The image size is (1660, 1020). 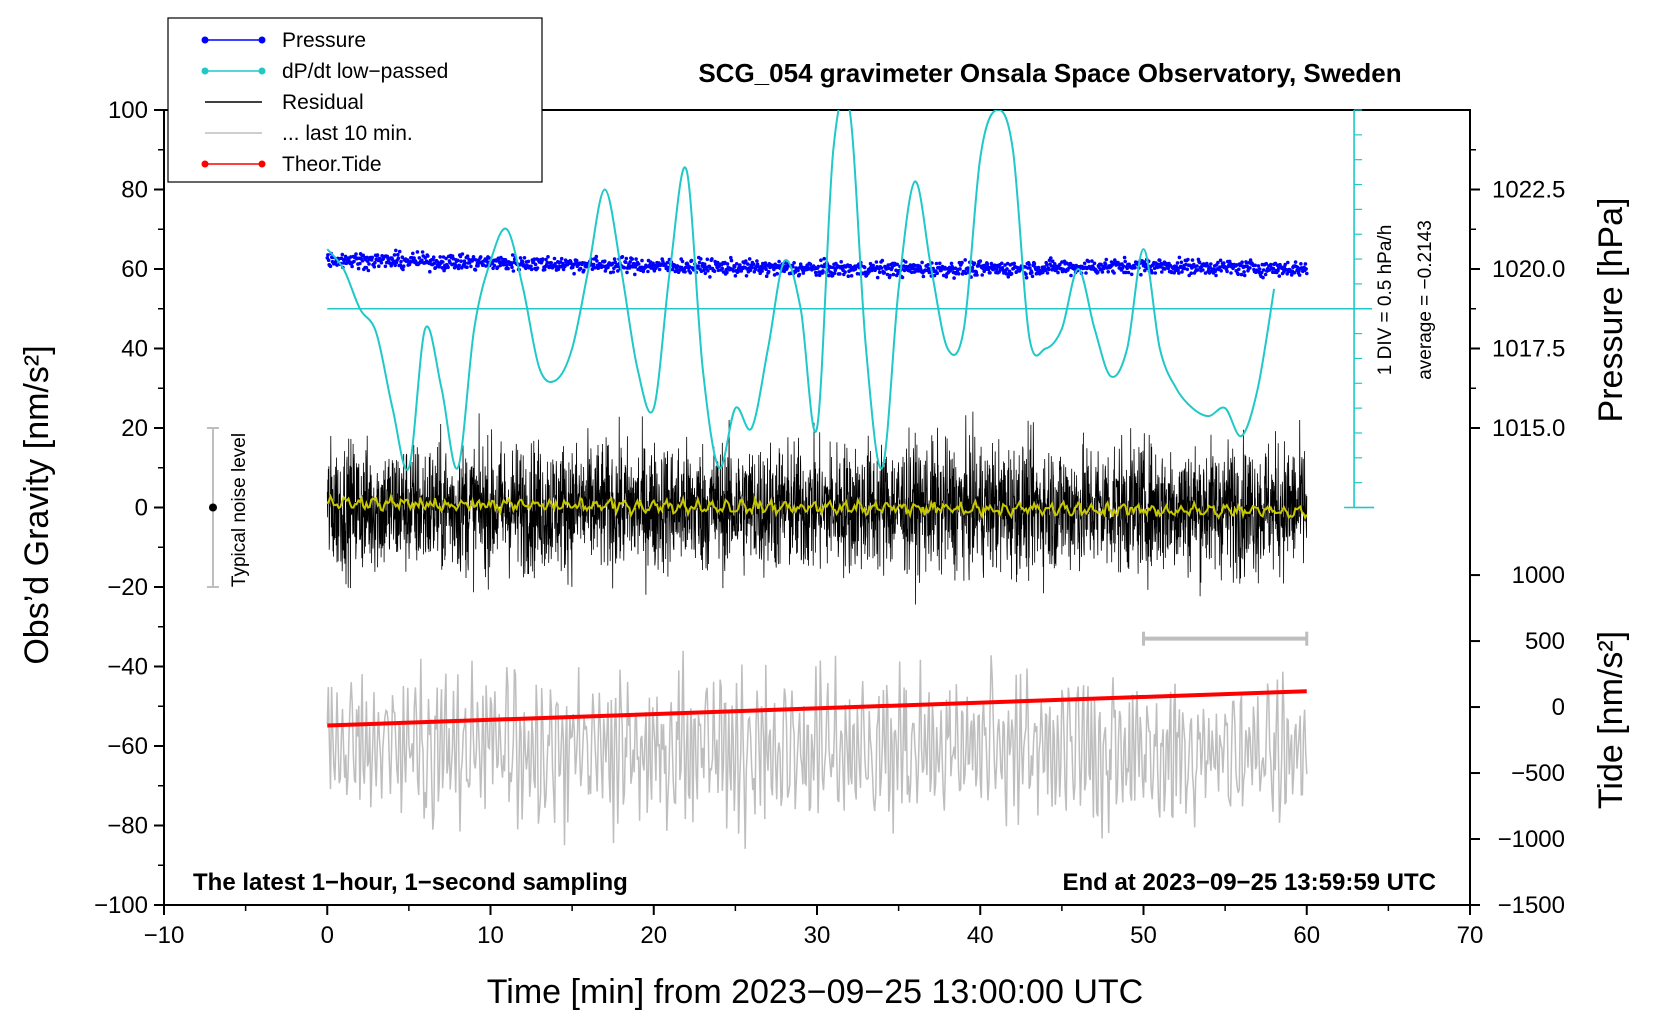 What do you see at coordinates (1425, 300) in the screenshot?
I see `average-label: average = −0.2143` at bounding box center [1425, 300].